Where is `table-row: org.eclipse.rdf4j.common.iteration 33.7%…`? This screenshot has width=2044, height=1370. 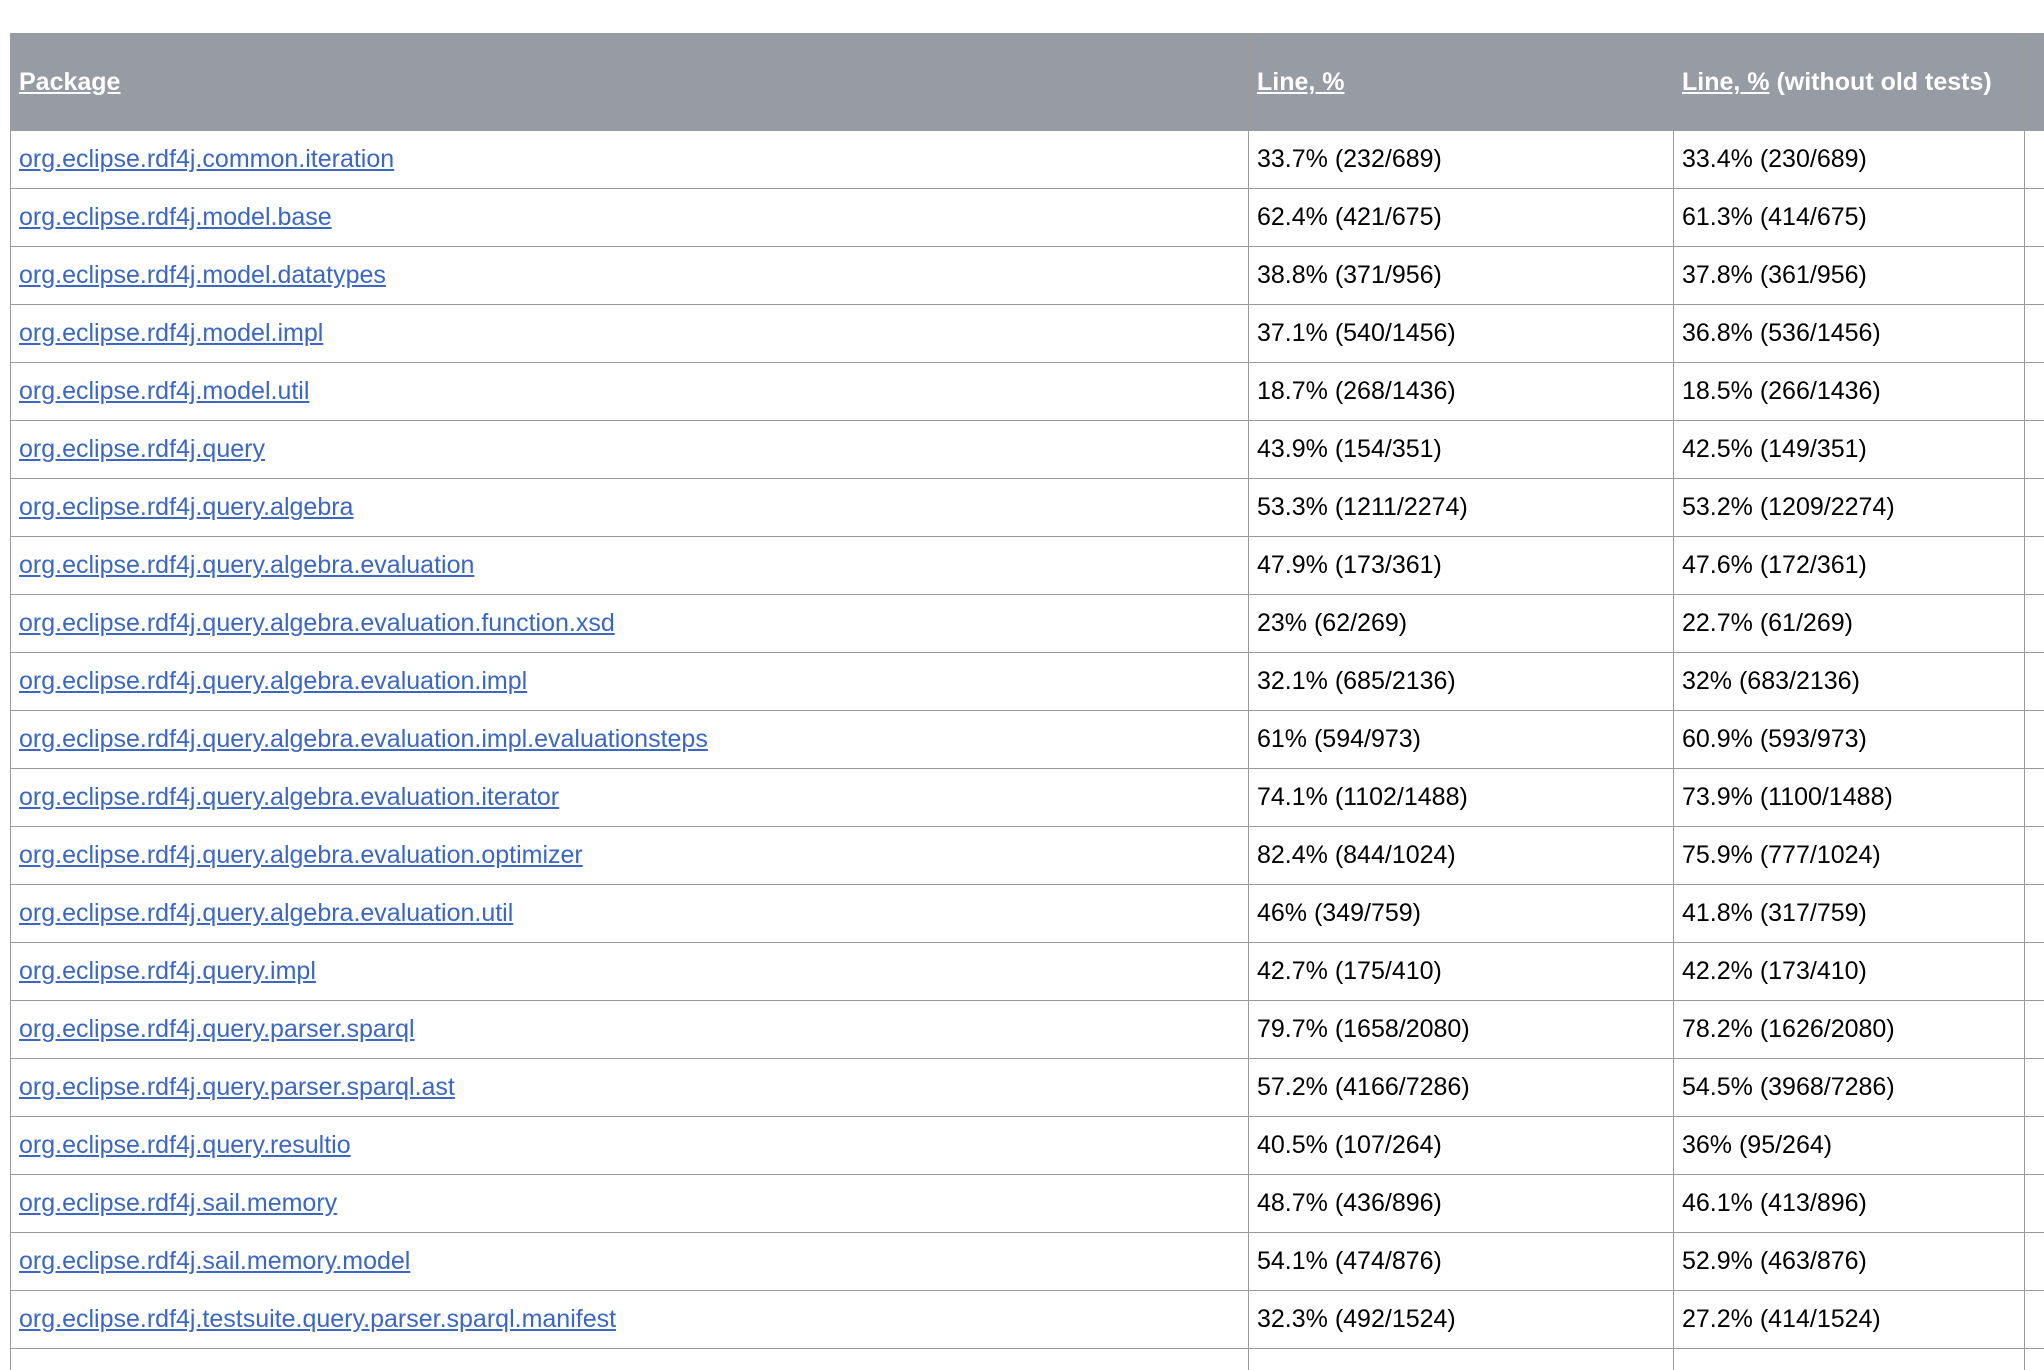
table-row: org.eclipse.rdf4j.common.iteration 33.7%… is located at coordinates (1027, 159).